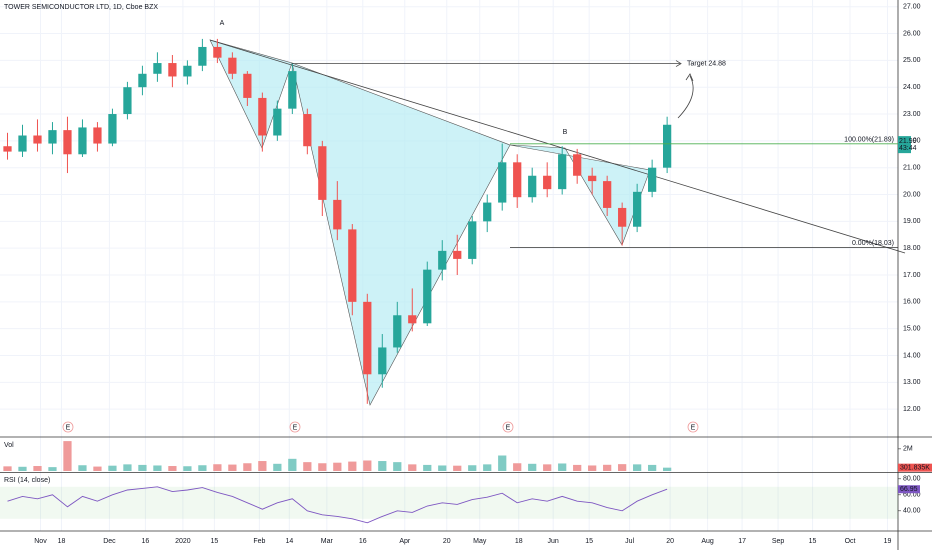 The image size is (932, 550). What do you see at coordinates (912, 194) in the screenshot?
I see `y-tick-label: 20.00` at bounding box center [912, 194].